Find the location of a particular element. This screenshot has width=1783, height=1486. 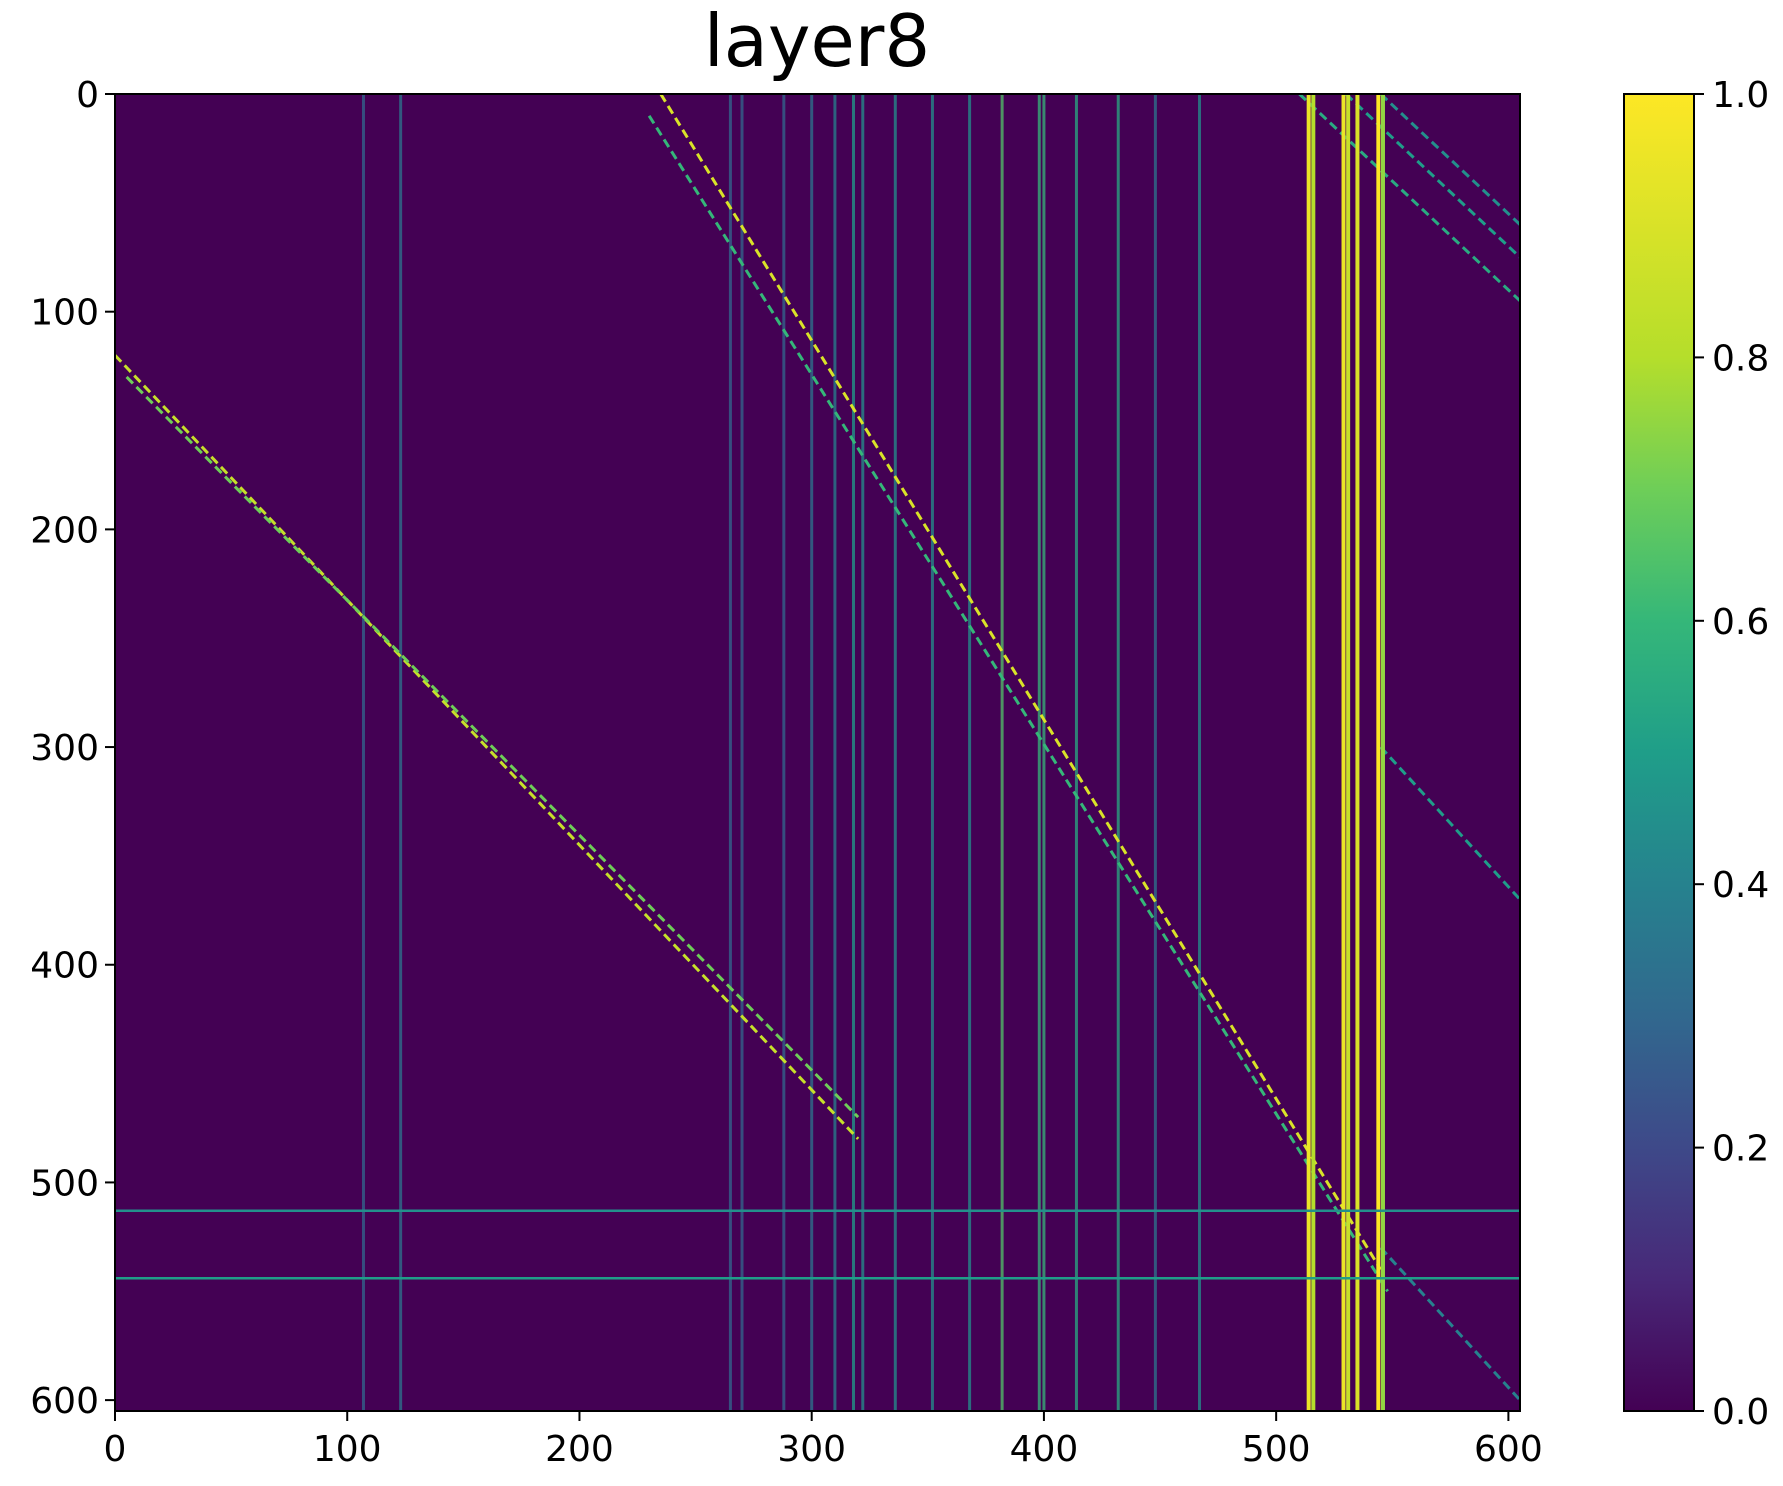

colorbar-tick-label: 0.6 is located at coordinates (1740, 622).